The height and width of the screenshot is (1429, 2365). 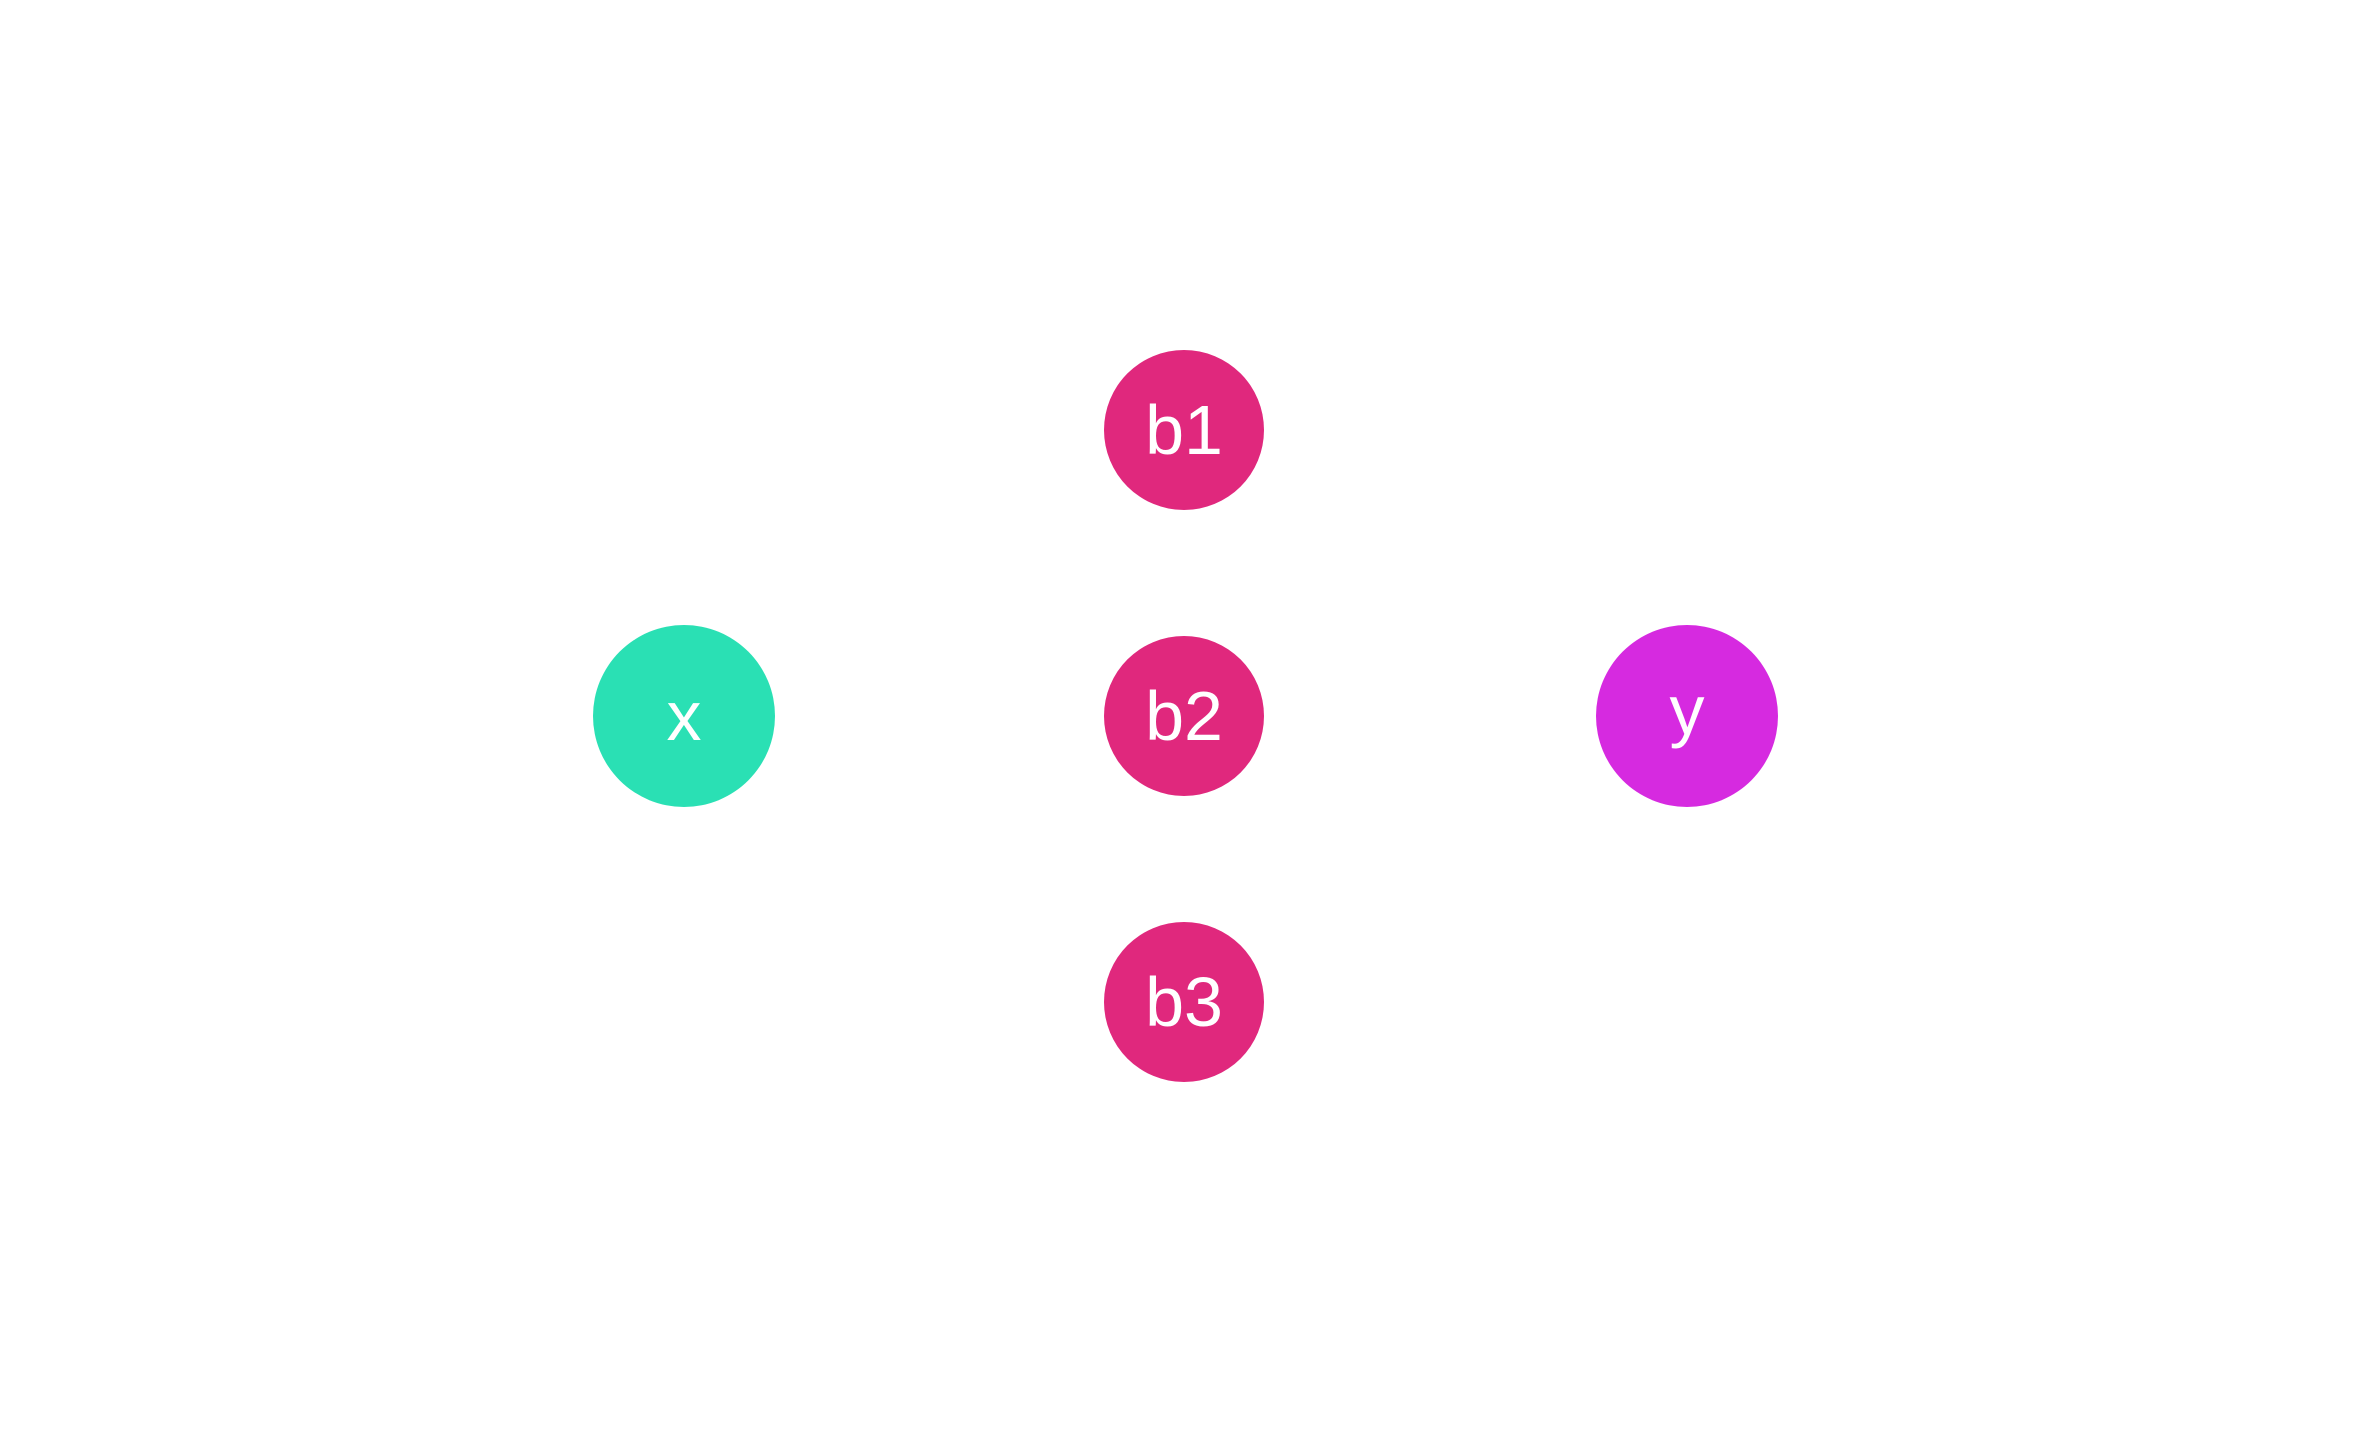 I want to click on node-b3-label: b3, so click(x=1184, y=1002).